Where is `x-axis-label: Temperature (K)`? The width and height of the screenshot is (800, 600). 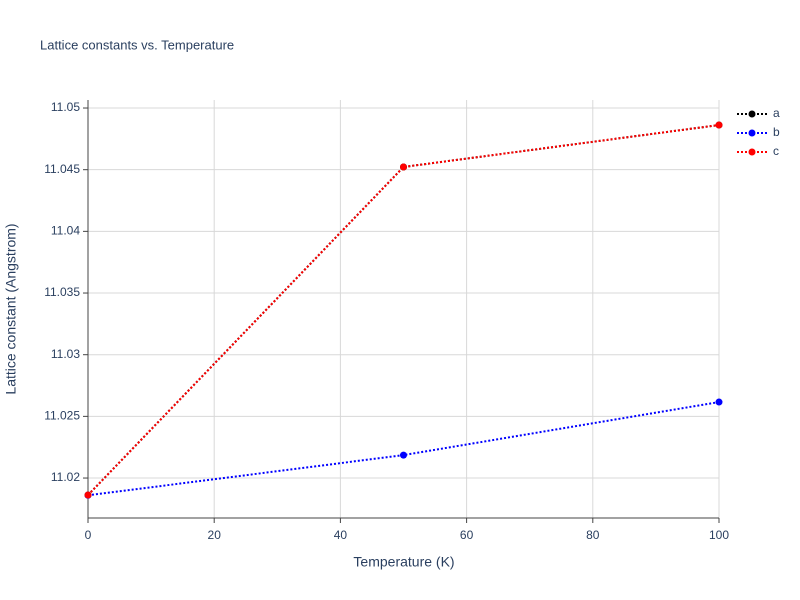 x-axis-label: Temperature (K) is located at coordinates (403, 562).